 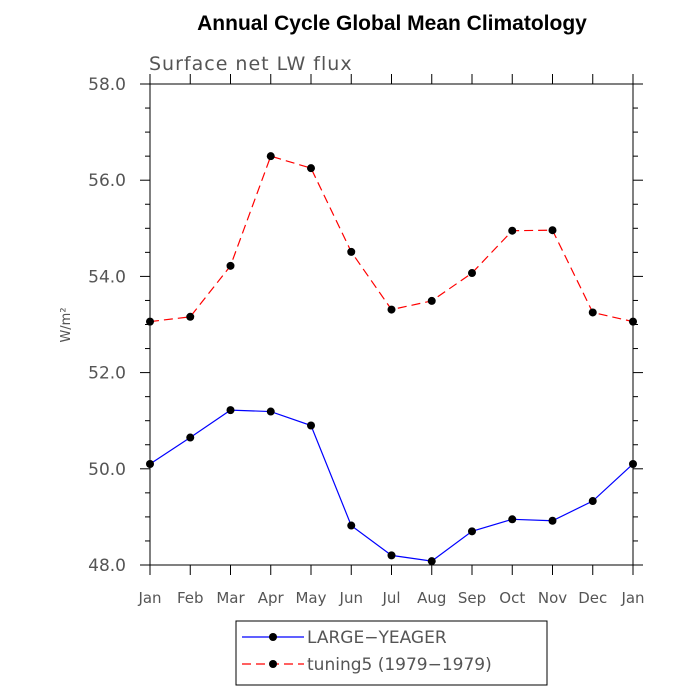 What do you see at coordinates (66, 324) in the screenshot?
I see `y-axis-label: W/m²` at bounding box center [66, 324].